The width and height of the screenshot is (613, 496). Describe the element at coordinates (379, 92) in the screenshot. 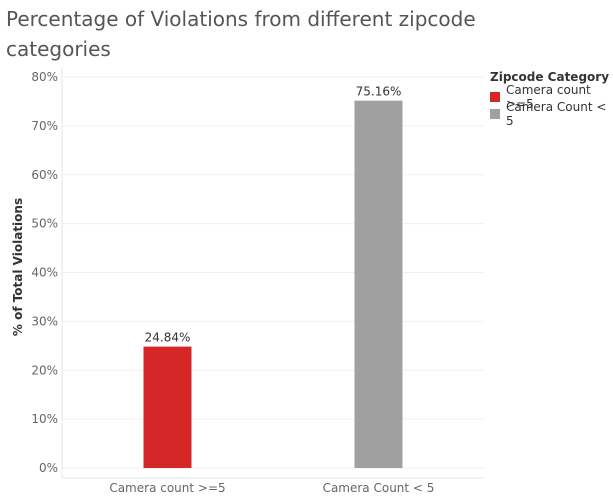

I see `data-label: 75.16%` at that location.